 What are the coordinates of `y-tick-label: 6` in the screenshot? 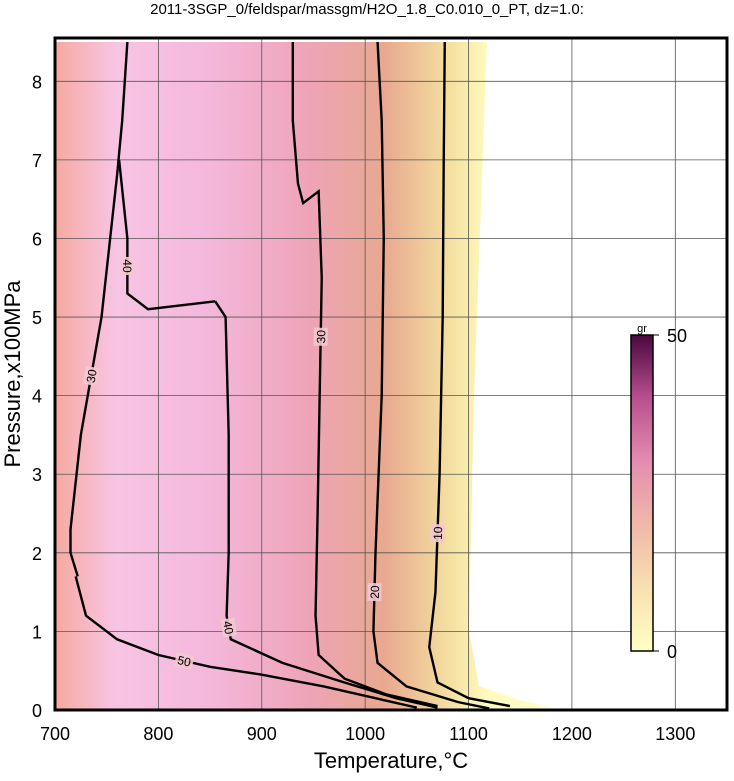 It's located at (37, 239).